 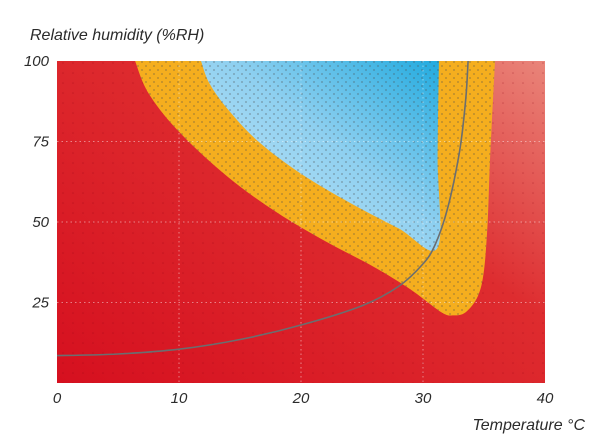 What do you see at coordinates (37, 61) in the screenshot?
I see `y-tick-label: 100` at bounding box center [37, 61].